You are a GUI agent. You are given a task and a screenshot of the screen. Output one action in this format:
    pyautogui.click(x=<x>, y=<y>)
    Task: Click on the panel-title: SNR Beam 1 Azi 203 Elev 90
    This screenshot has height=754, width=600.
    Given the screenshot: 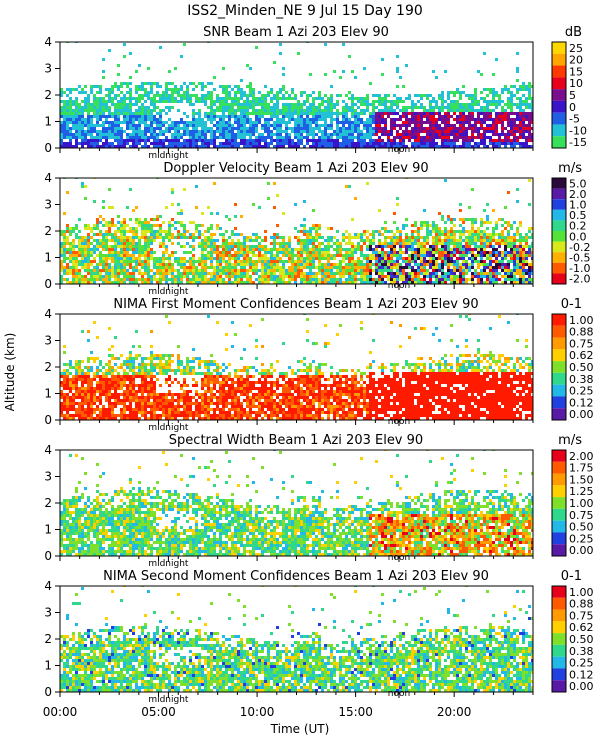 What is the action you would take?
    pyautogui.click(x=296, y=32)
    